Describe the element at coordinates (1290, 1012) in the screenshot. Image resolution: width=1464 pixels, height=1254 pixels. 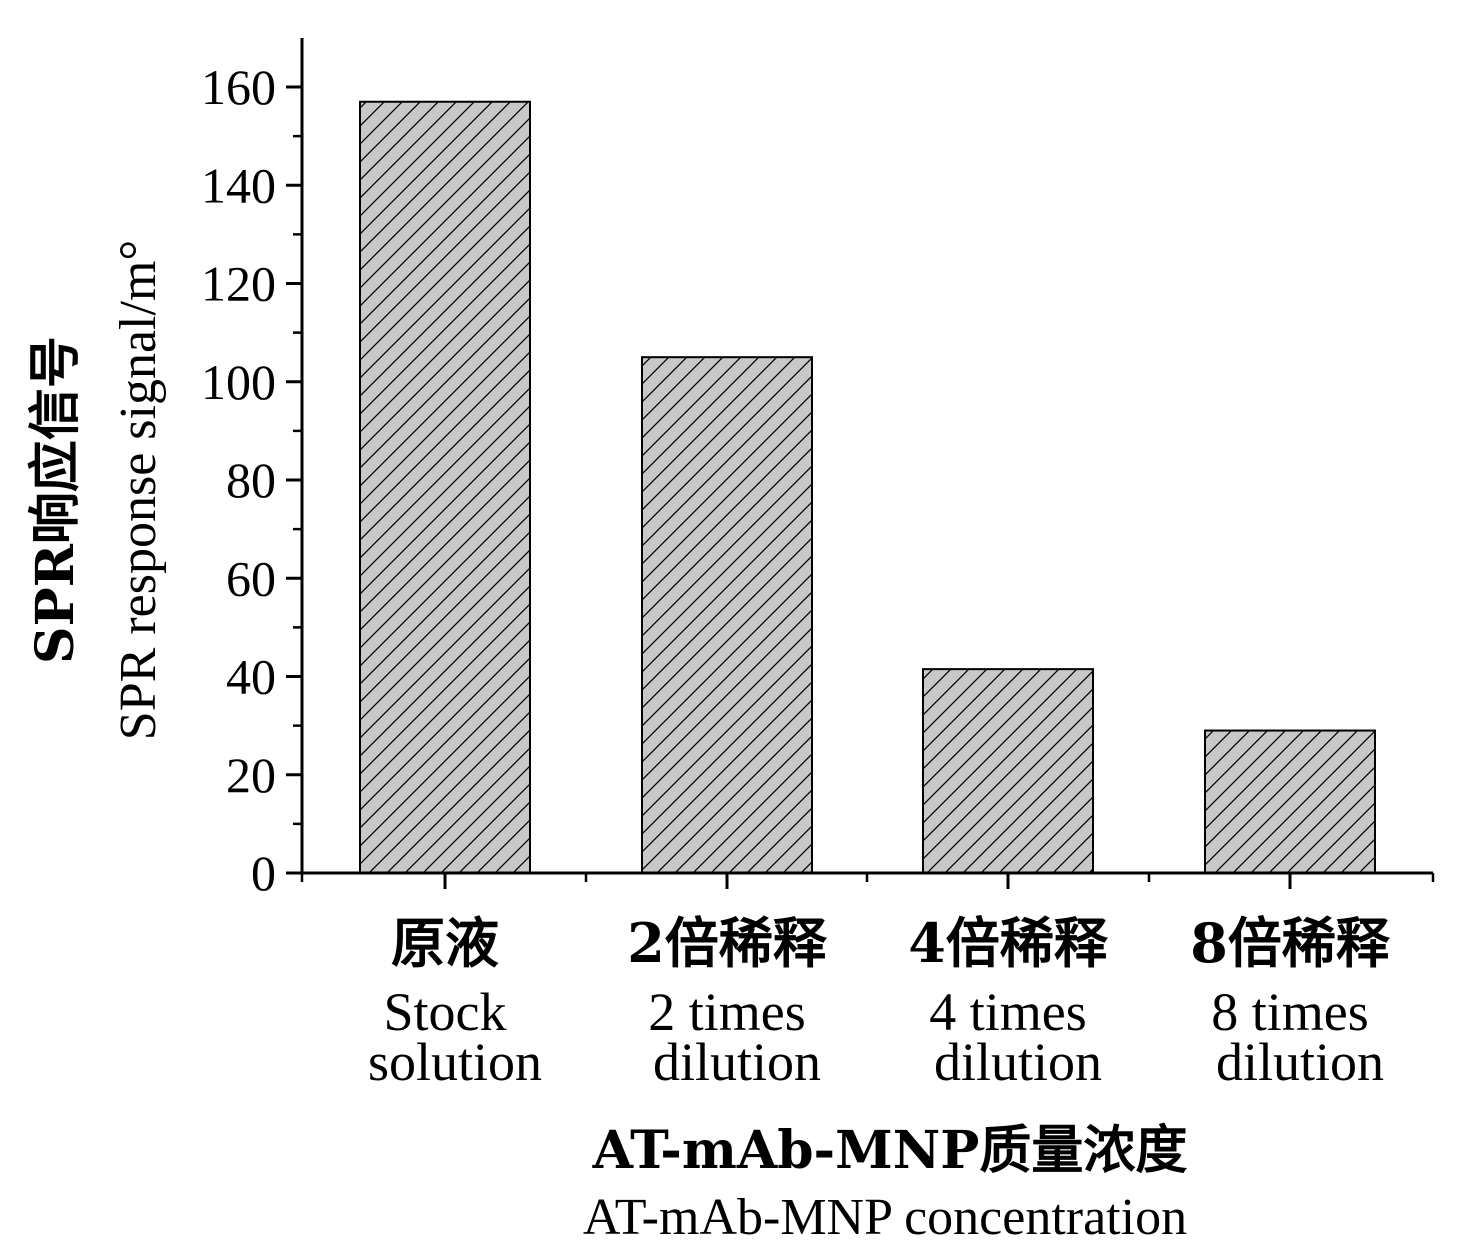
I see `x-tick-label-en-line1: 8 times` at that location.